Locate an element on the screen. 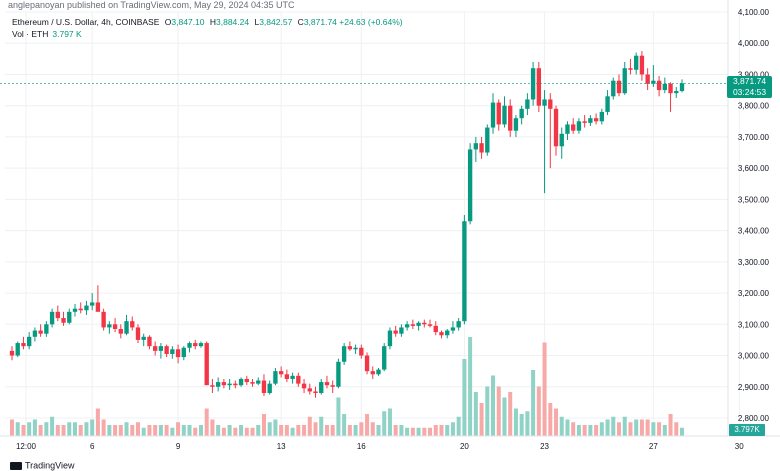  price-tick-label: 4,100.00 is located at coordinates (754, 12).